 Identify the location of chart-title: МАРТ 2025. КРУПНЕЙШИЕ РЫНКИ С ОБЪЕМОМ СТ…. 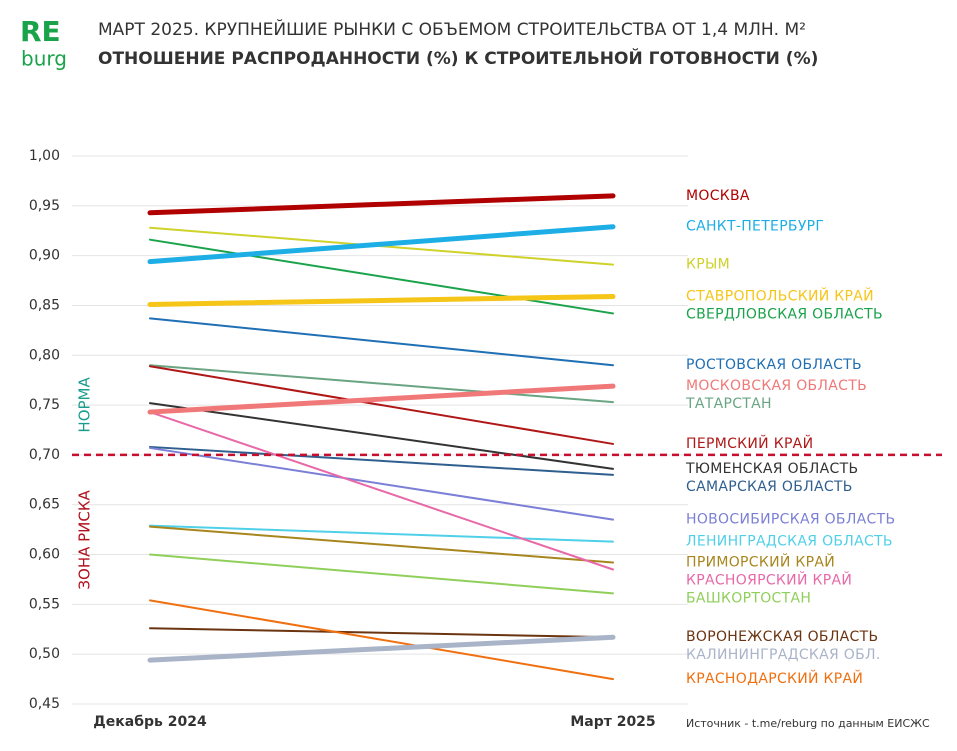
(452, 29).